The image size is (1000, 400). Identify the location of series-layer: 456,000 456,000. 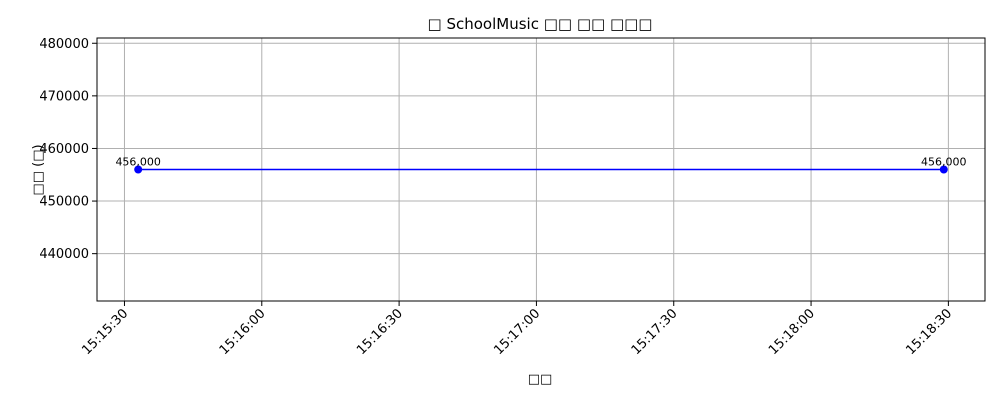
(541, 165).